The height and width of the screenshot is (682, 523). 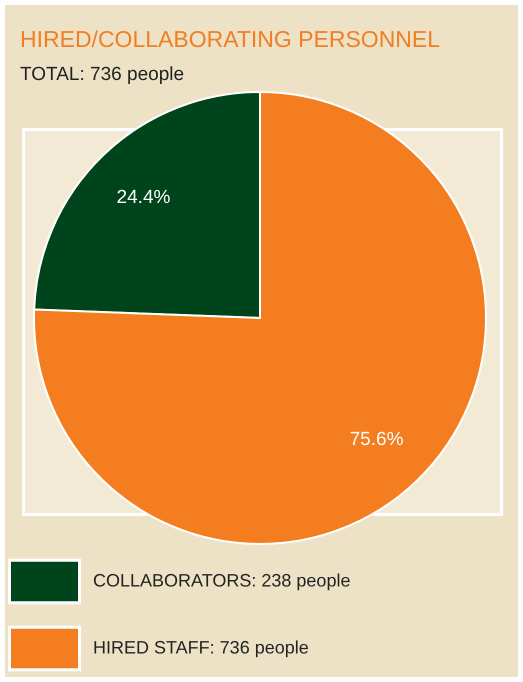 What do you see at coordinates (377, 439) in the screenshot?
I see `data-label: 75.6%` at bounding box center [377, 439].